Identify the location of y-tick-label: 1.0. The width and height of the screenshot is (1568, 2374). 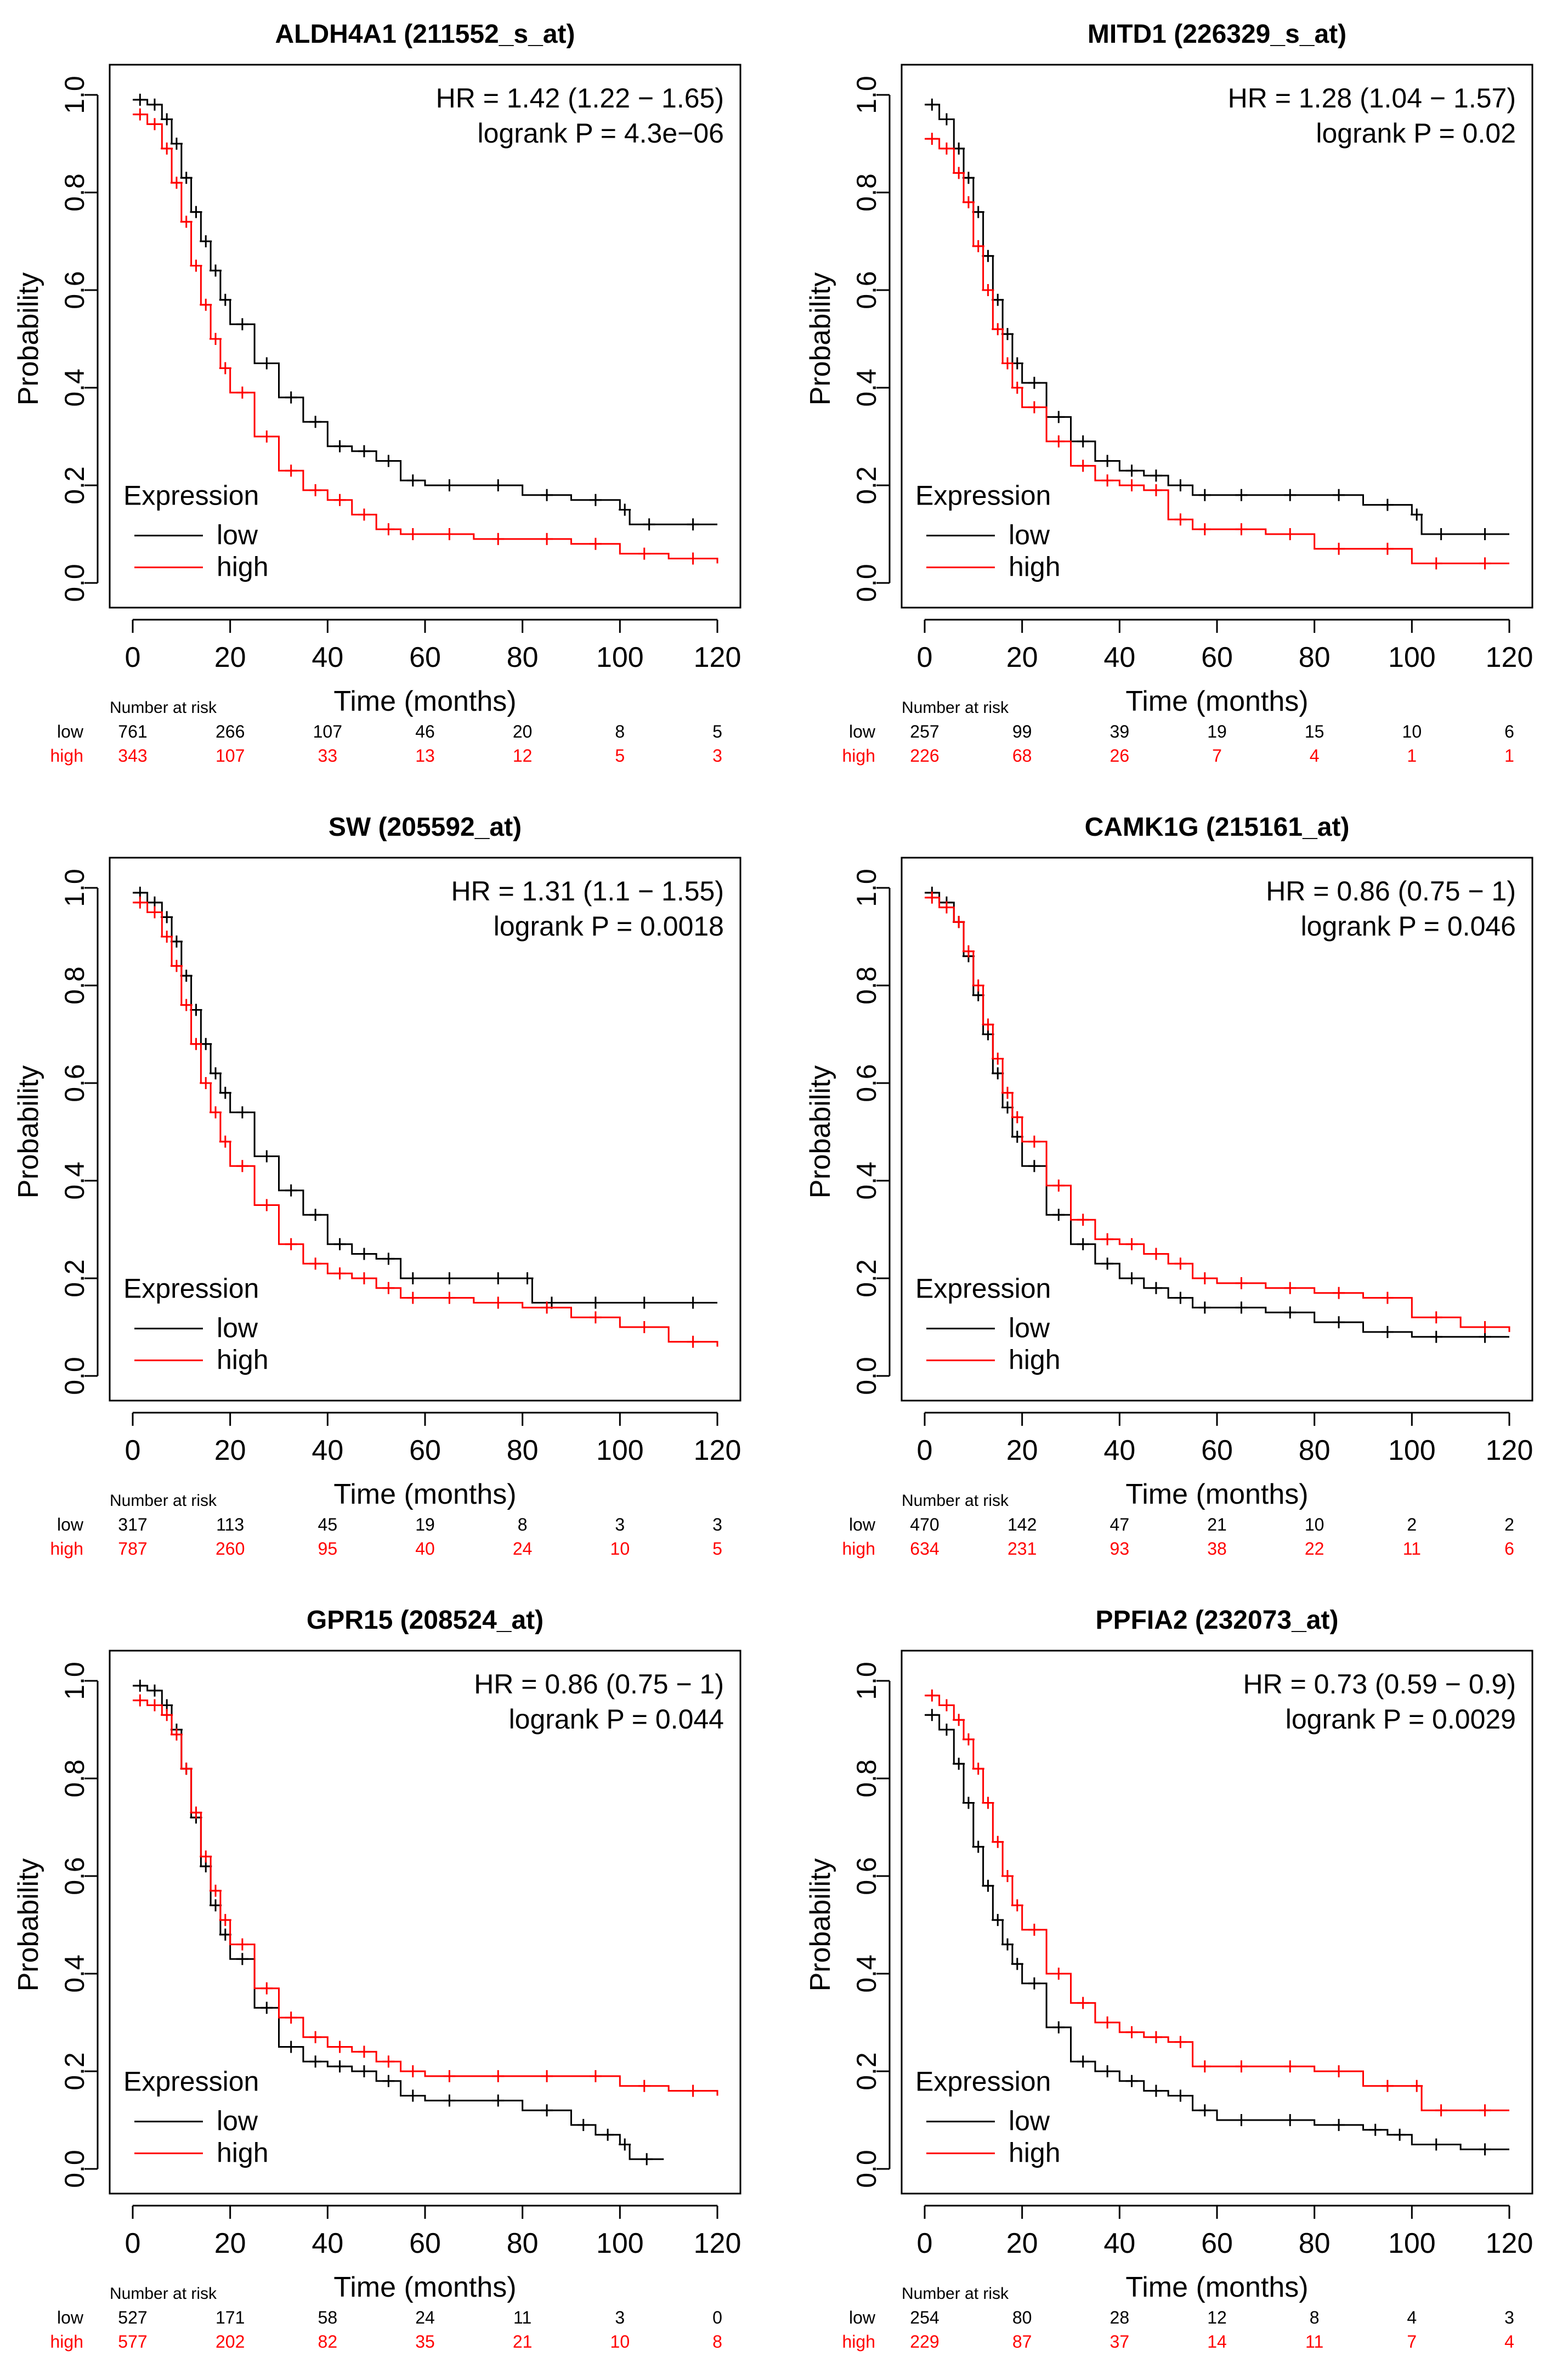
(74, 95).